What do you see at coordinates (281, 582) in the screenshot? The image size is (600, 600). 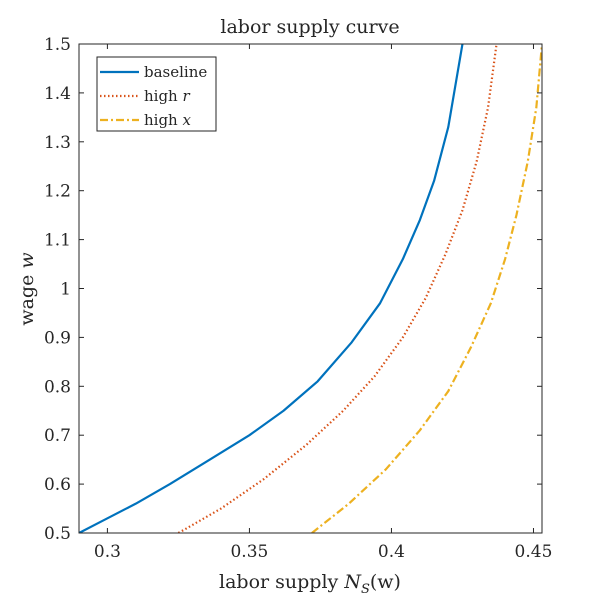 I see `x-axis-label-prefix: labor supply` at bounding box center [281, 582].